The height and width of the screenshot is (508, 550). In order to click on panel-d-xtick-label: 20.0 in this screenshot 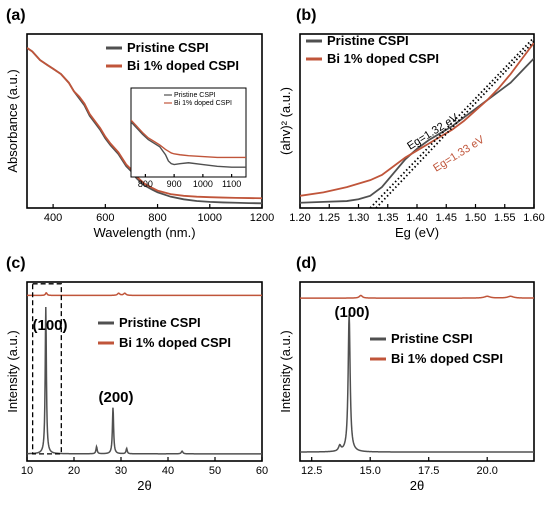, I will do `click(486, 471)`.